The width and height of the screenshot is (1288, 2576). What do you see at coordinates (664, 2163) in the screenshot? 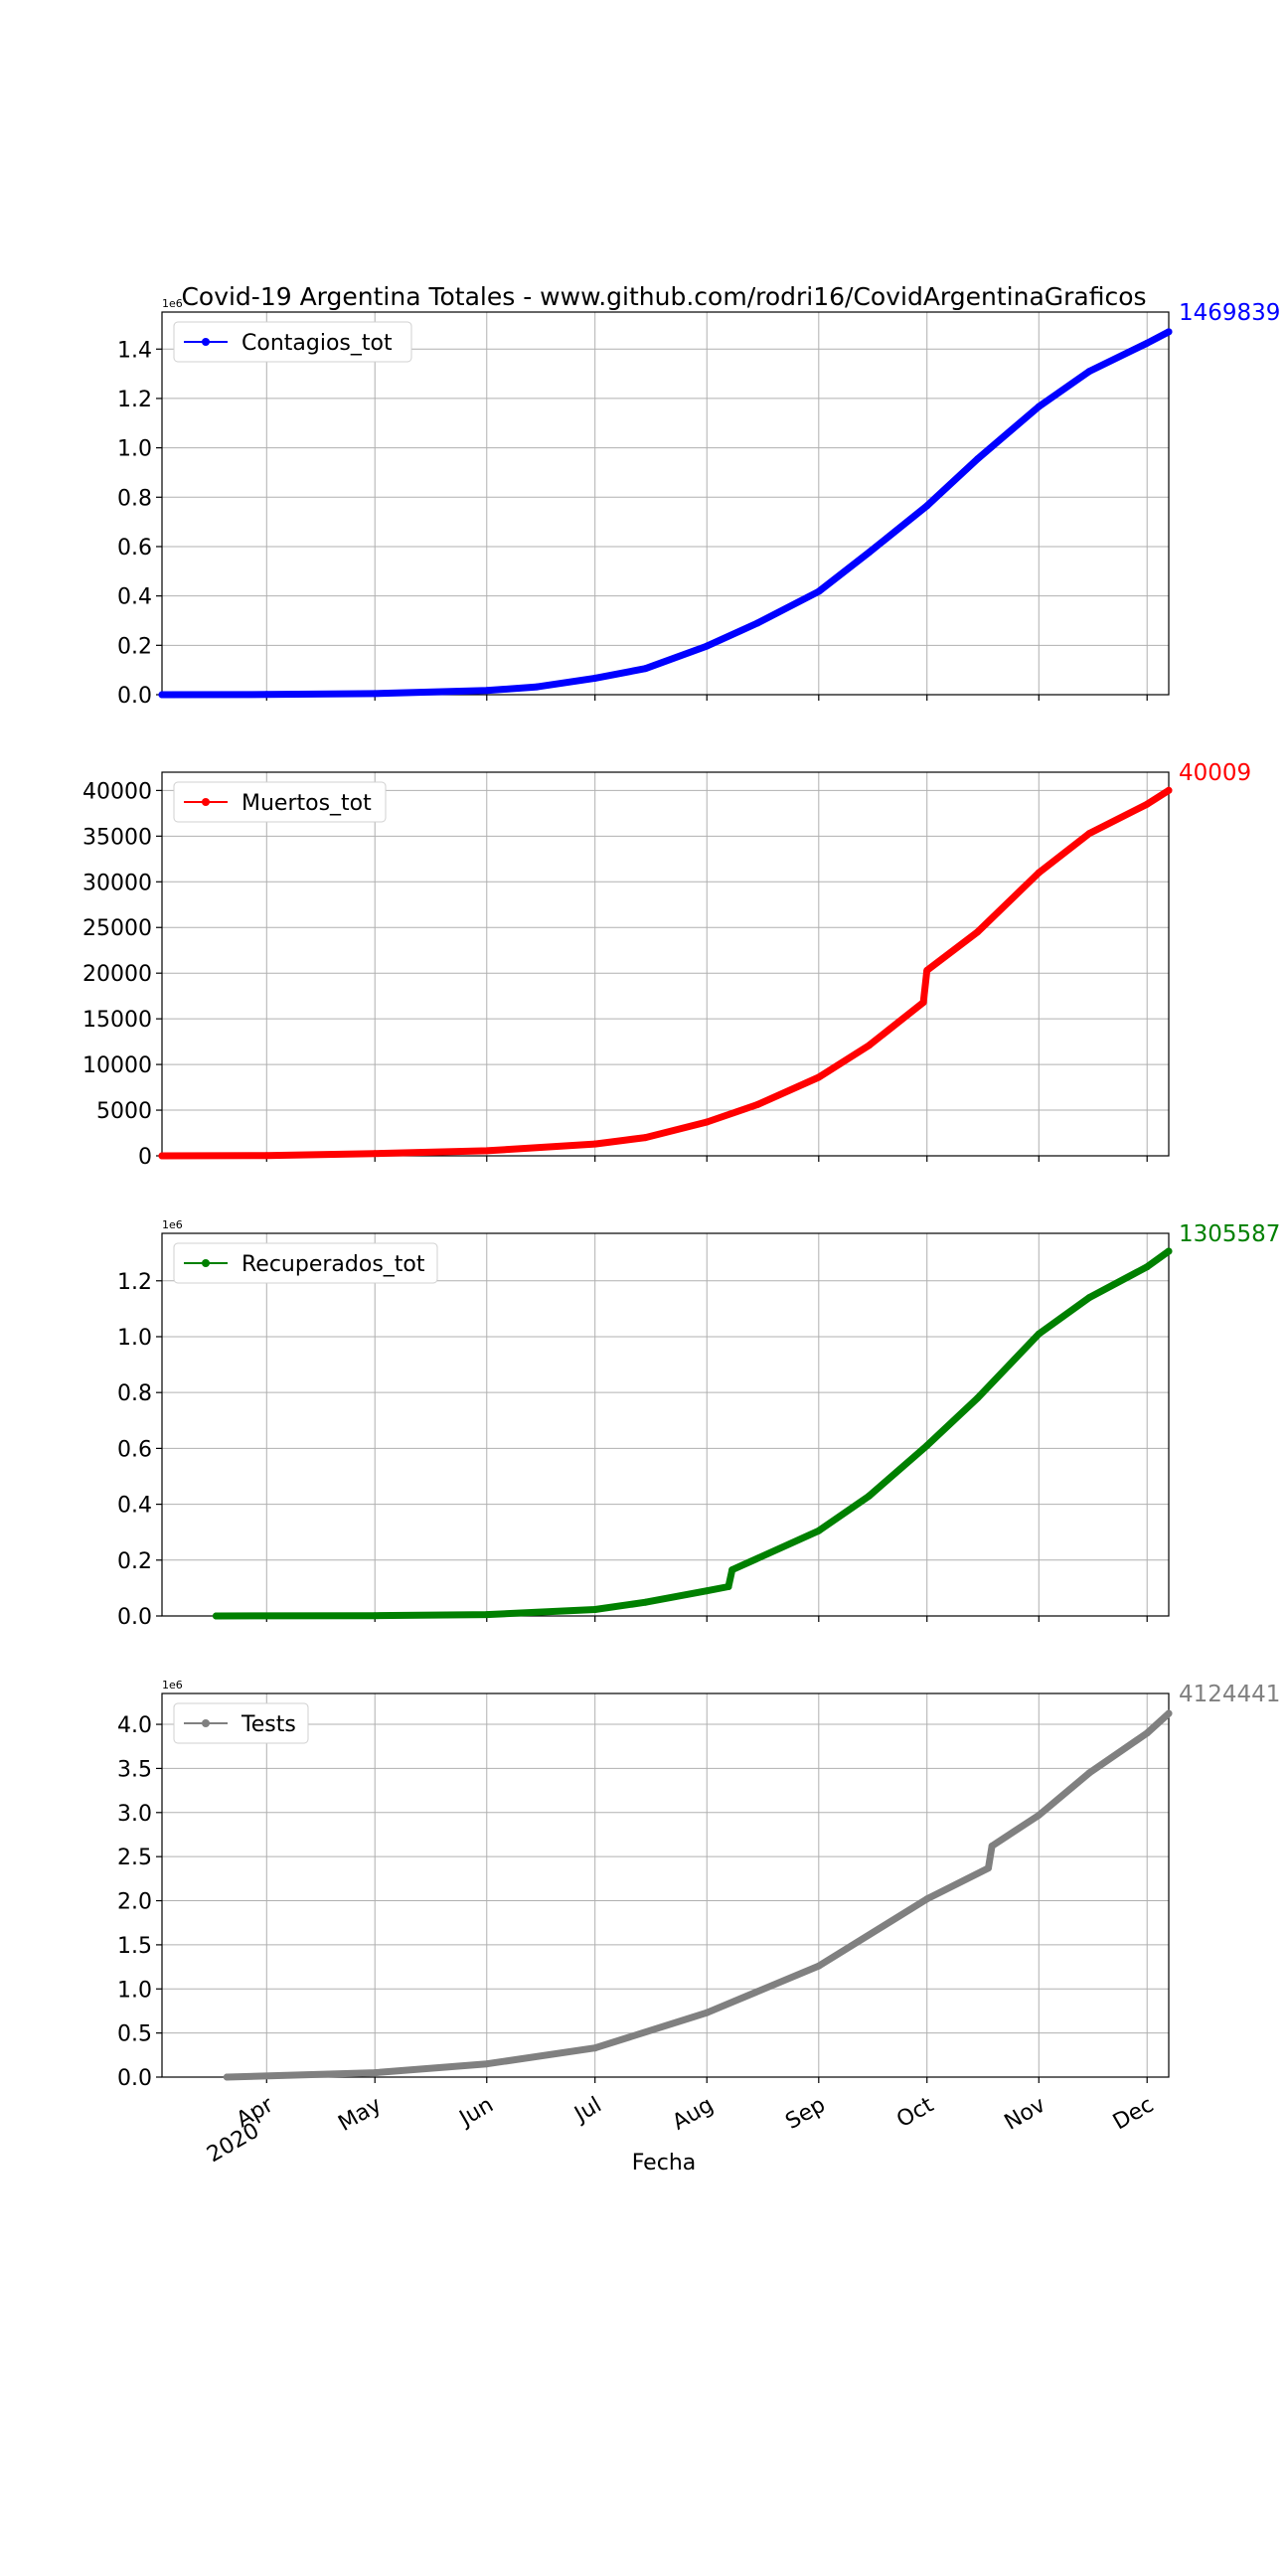
I see `x-axis-label: Fecha` at bounding box center [664, 2163].